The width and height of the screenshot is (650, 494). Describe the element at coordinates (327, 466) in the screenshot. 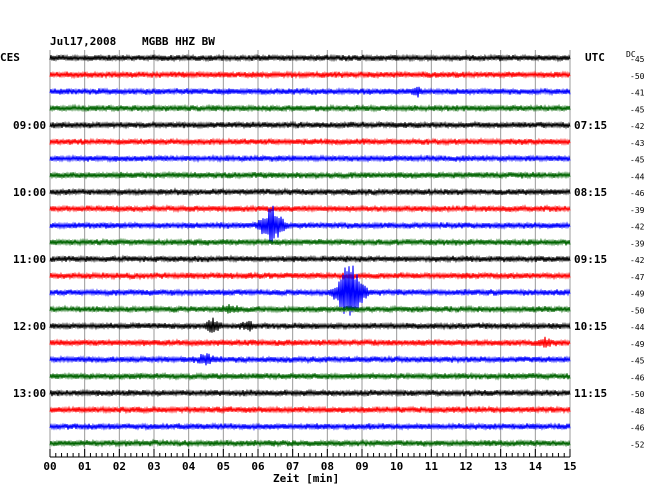

I see `x-tick-label: 08` at that location.